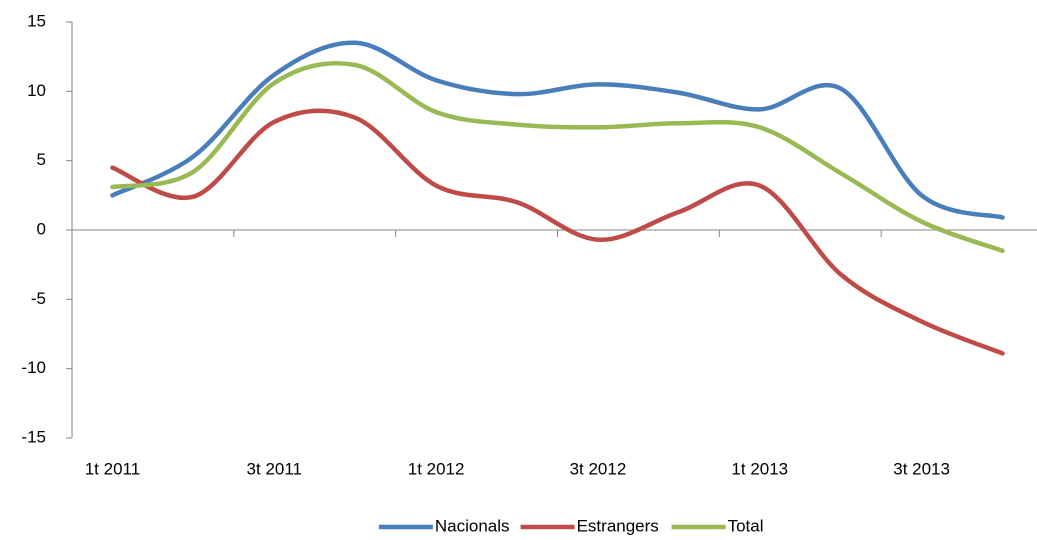  Describe the element at coordinates (598, 468) in the screenshot. I see `x-tick-label: 3t 2012` at that location.